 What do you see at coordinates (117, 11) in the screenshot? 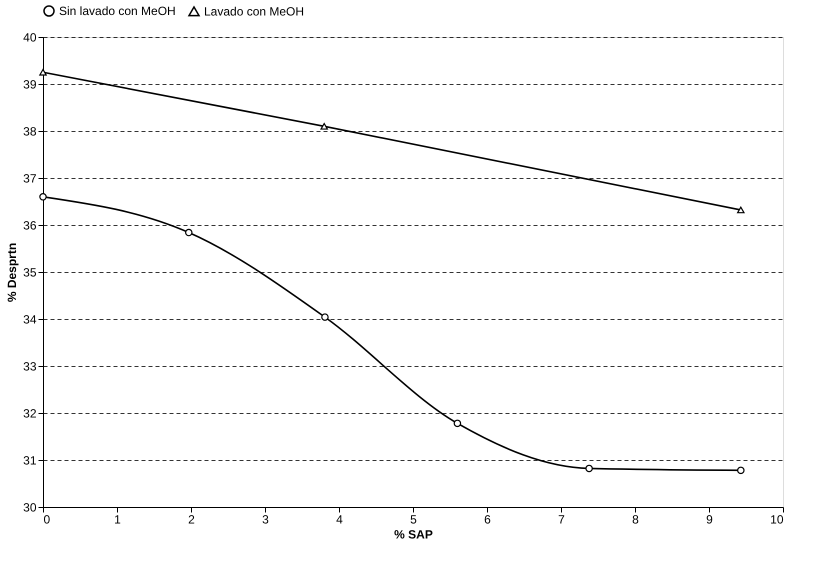
I see `legend-label: Sin lavado con MeOH` at bounding box center [117, 11].